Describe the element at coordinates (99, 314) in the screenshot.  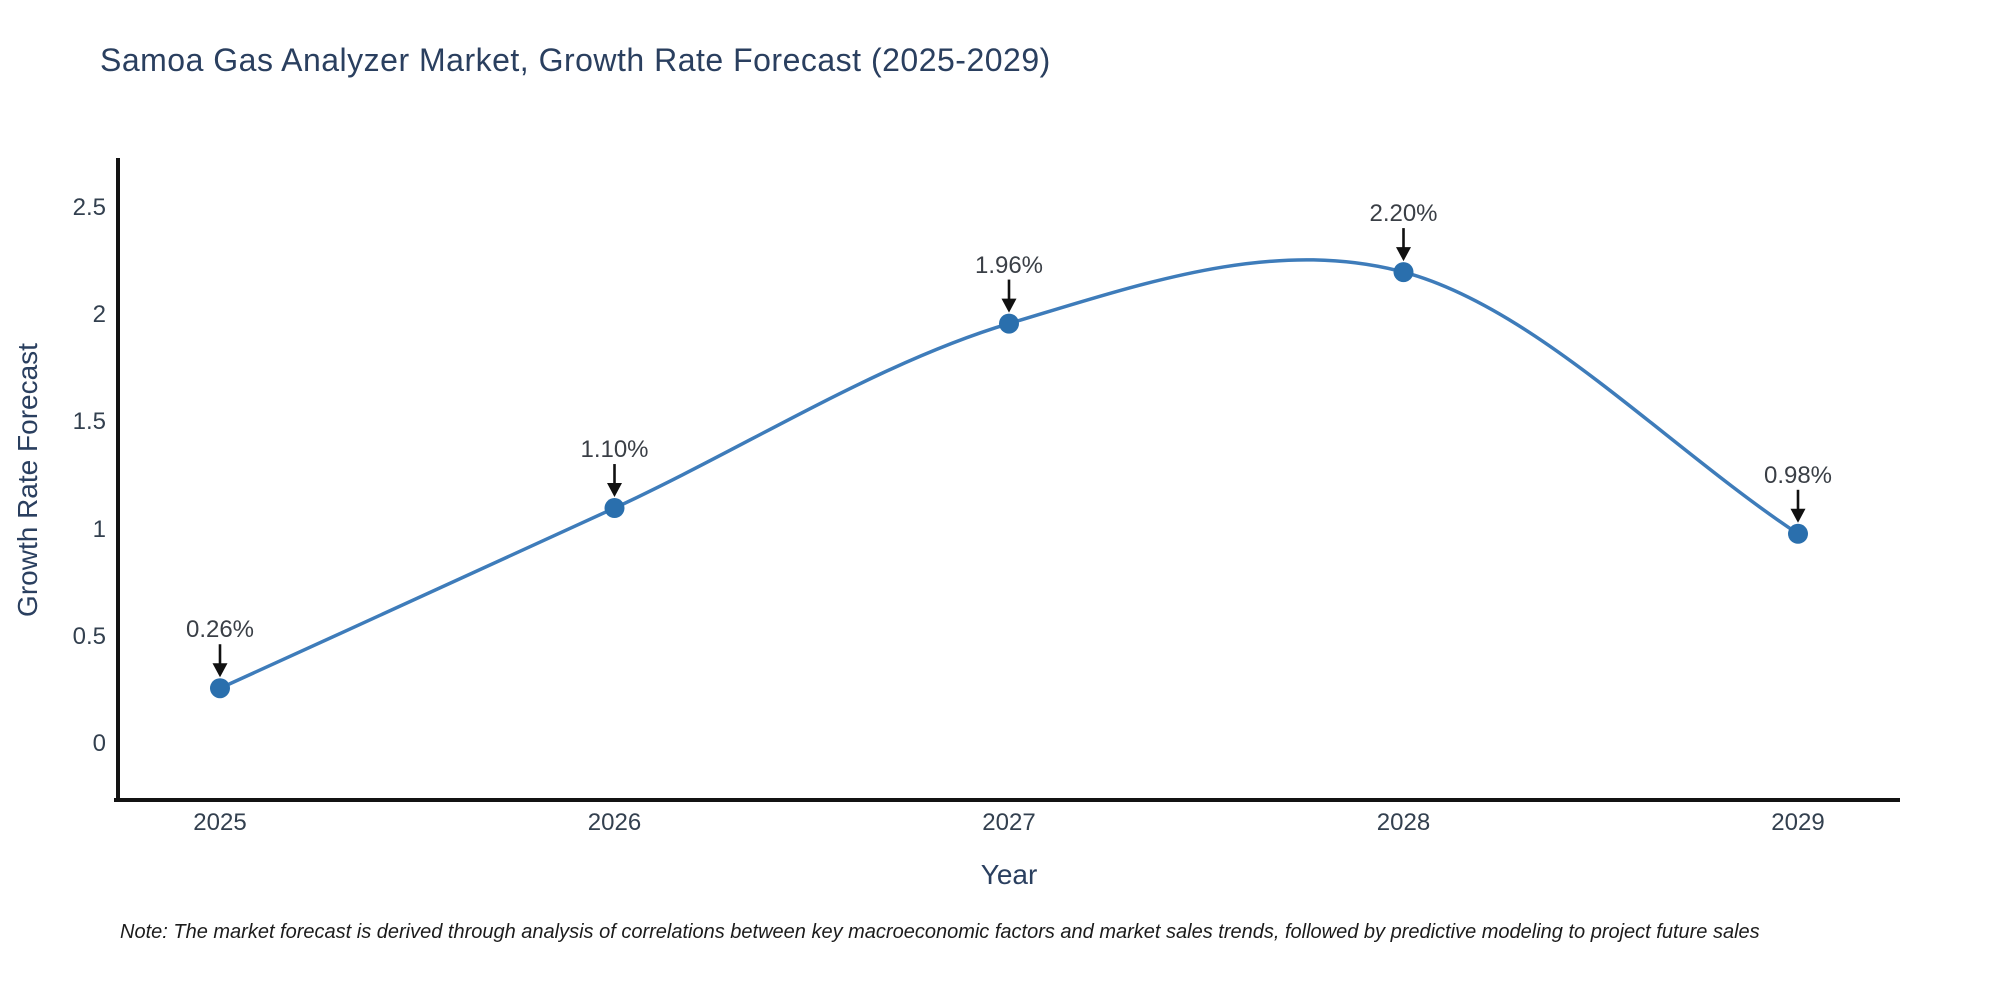
I see `y-tick-label: 2` at that location.